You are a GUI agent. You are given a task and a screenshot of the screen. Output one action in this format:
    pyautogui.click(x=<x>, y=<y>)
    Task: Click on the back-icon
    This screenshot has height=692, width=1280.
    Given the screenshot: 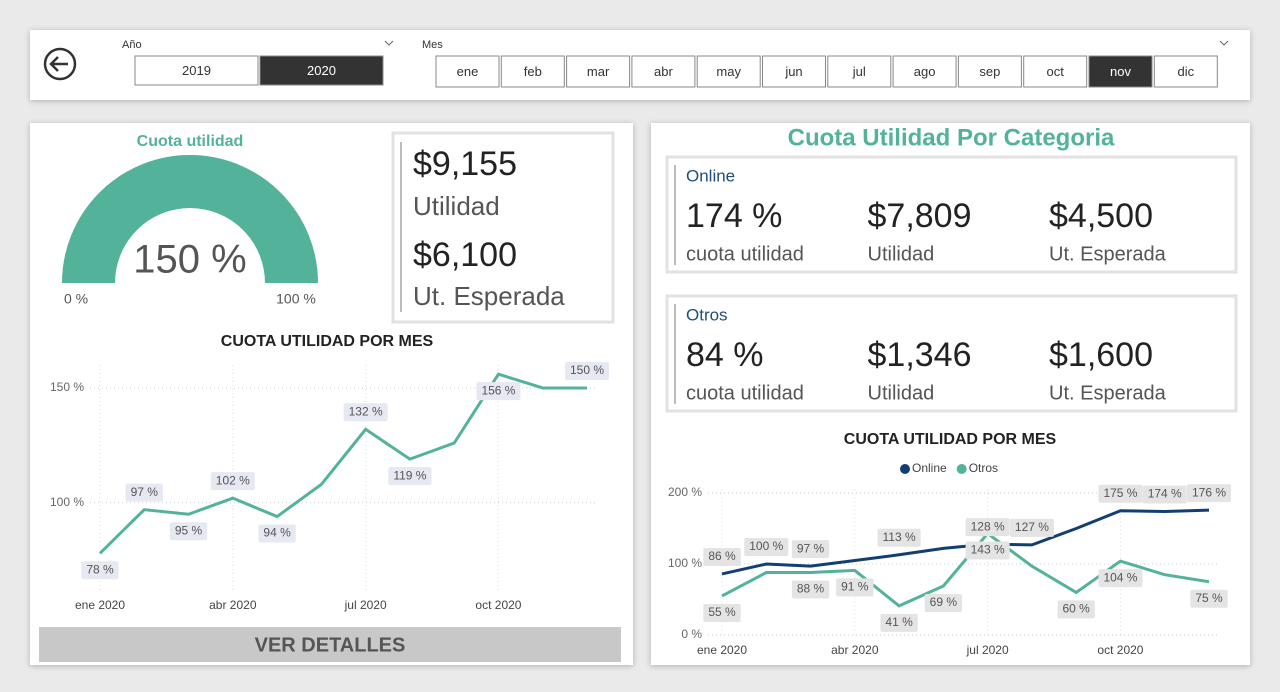 What is the action you would take?
    pyautogui.click(x=60, y=64)
    